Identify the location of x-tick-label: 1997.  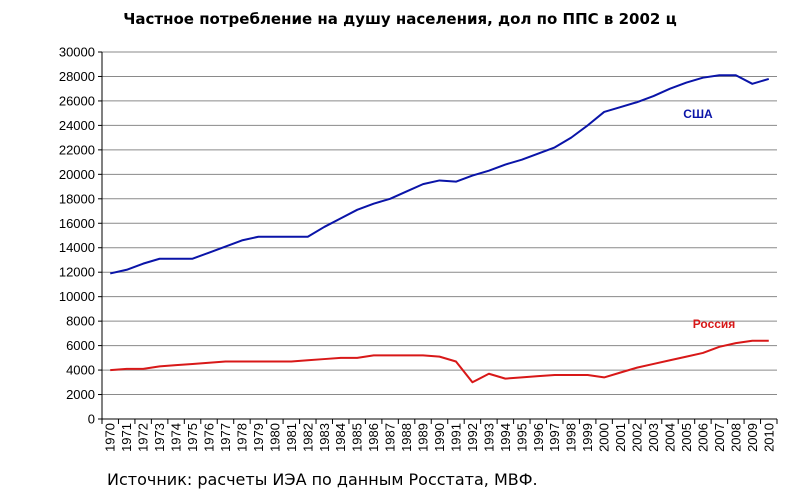
(554, 437).